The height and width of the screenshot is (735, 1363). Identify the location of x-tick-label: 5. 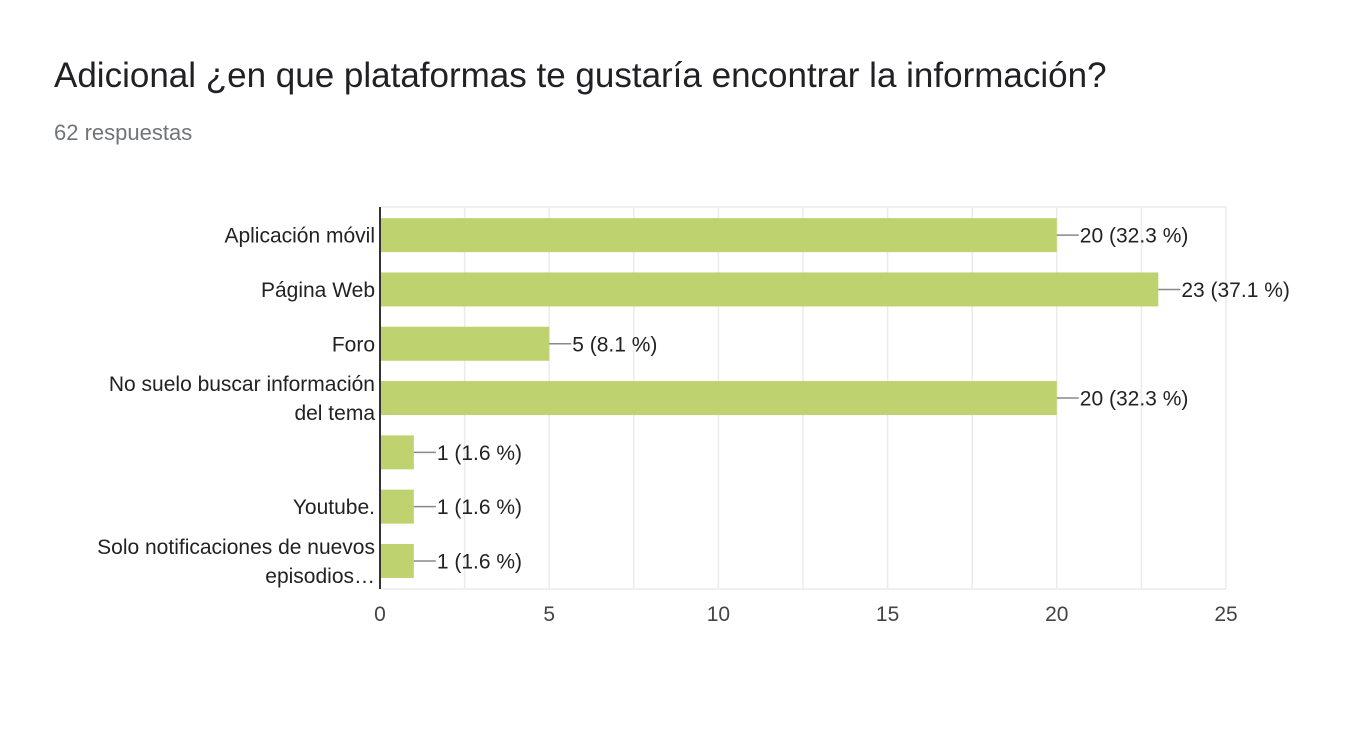
(549, 614).